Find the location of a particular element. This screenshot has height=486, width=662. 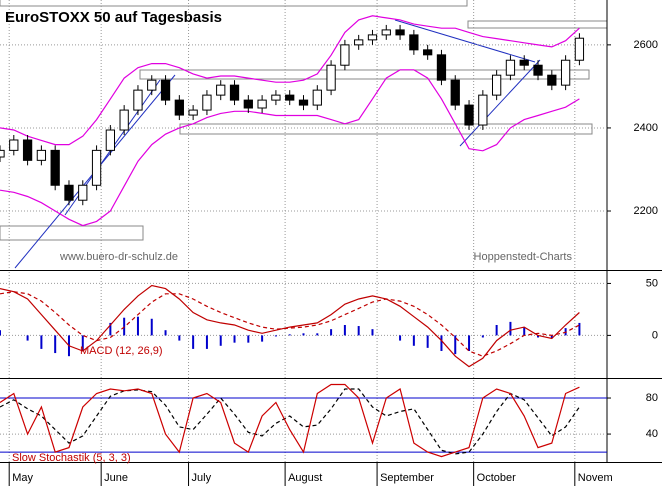

panel-title: MACD (12, 26,9) is located at coordinates (121, 351).